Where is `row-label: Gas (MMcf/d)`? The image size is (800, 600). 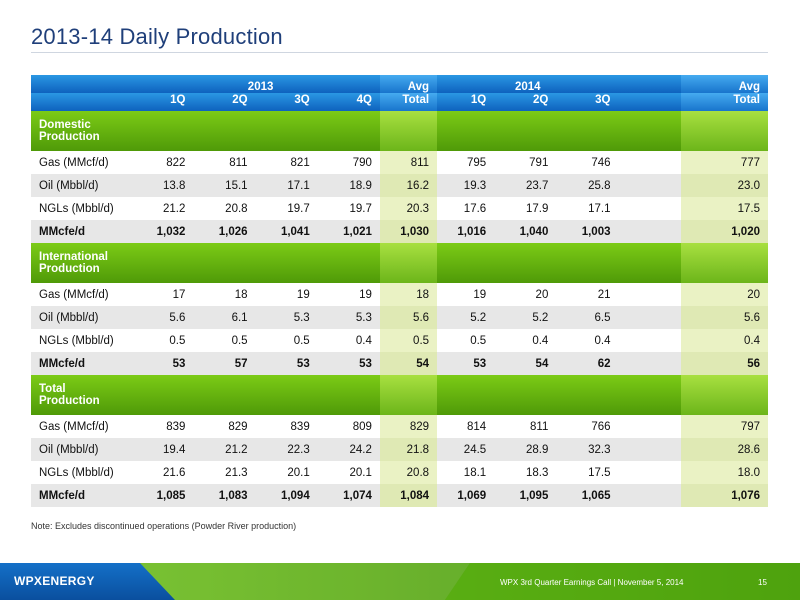
row-label: Gas (MMcf/d) is located at coordinates (86, 162).